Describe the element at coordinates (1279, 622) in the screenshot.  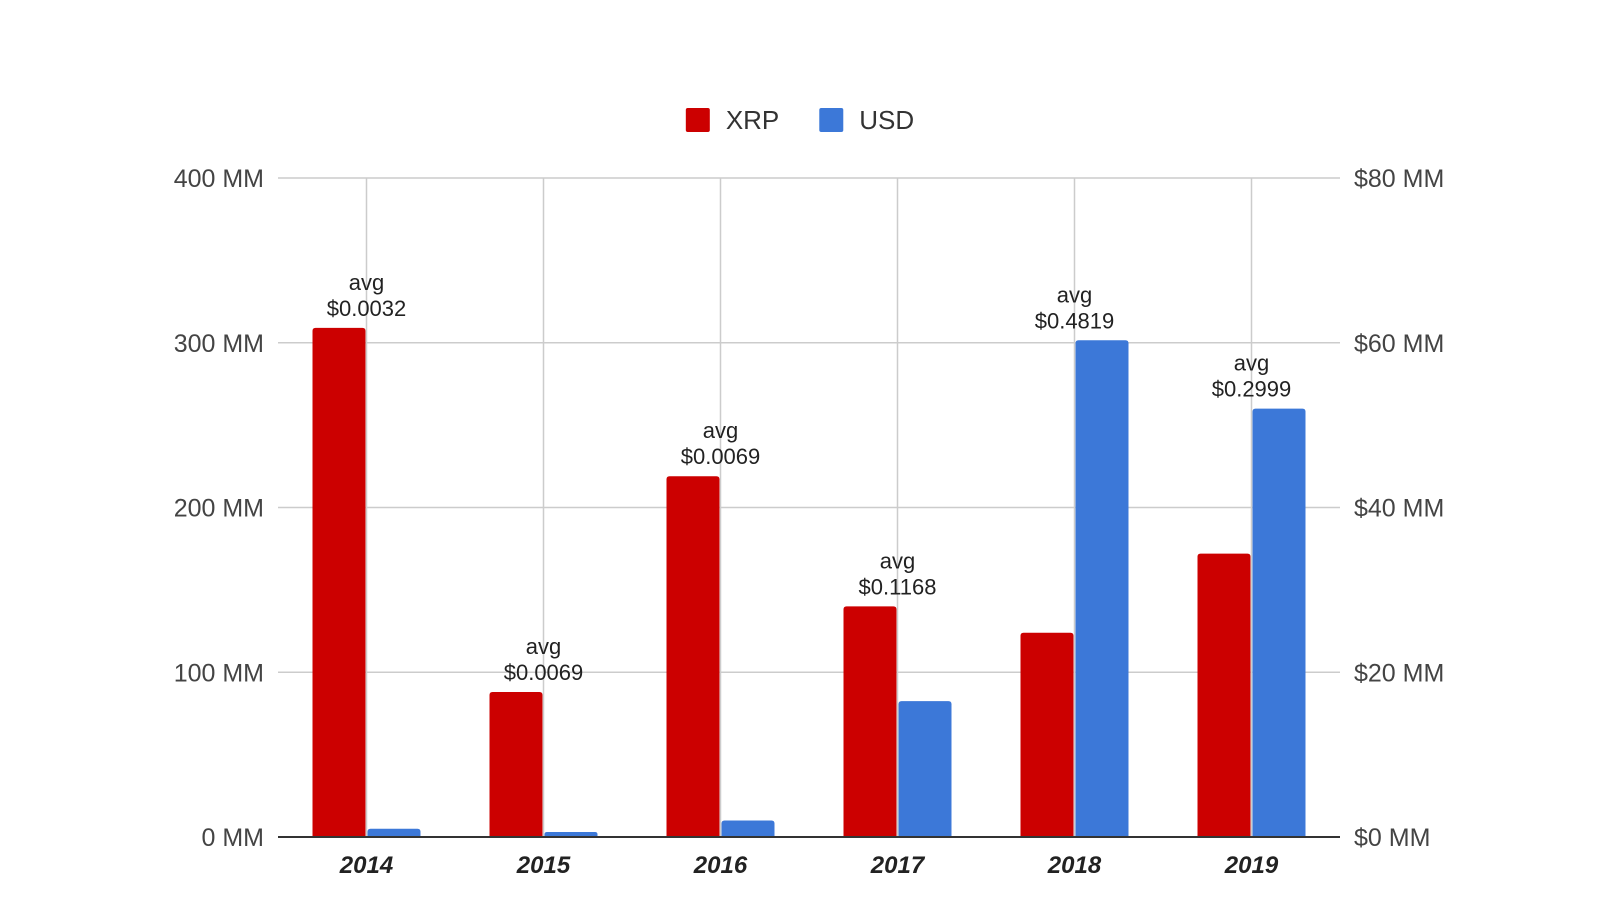
I see `bar-usd-2019` at that location.